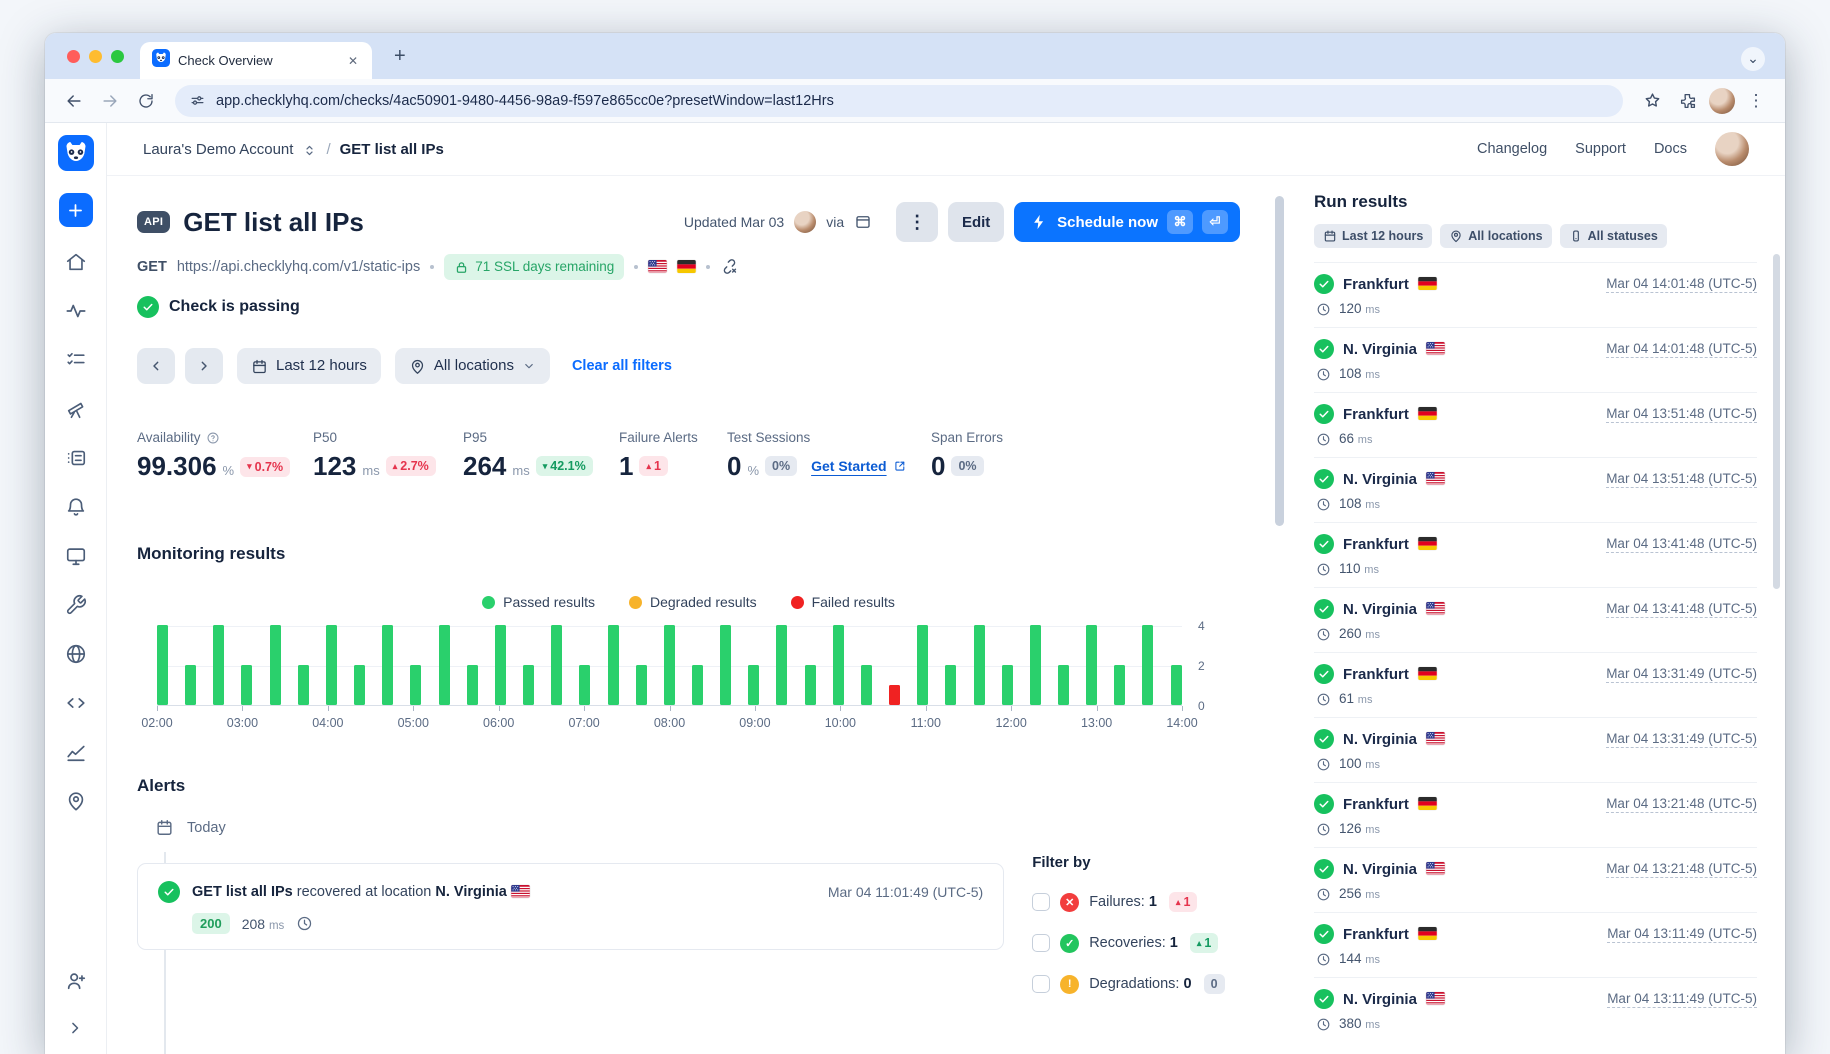 This screenshot has width=1830, height=1054. What do you see at coordinates (917, 222) in the screenshot?
I see `more-actions-button: ⋮` at bounding box center [917, 222].